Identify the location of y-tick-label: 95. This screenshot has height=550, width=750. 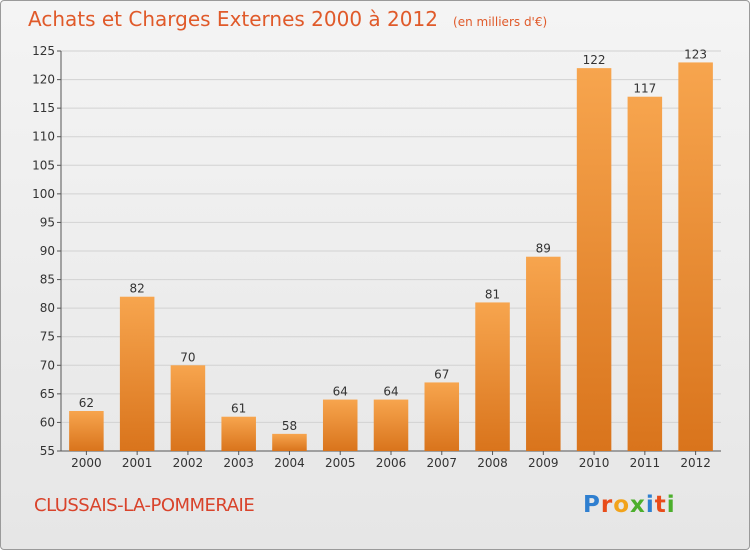
(47, 222).